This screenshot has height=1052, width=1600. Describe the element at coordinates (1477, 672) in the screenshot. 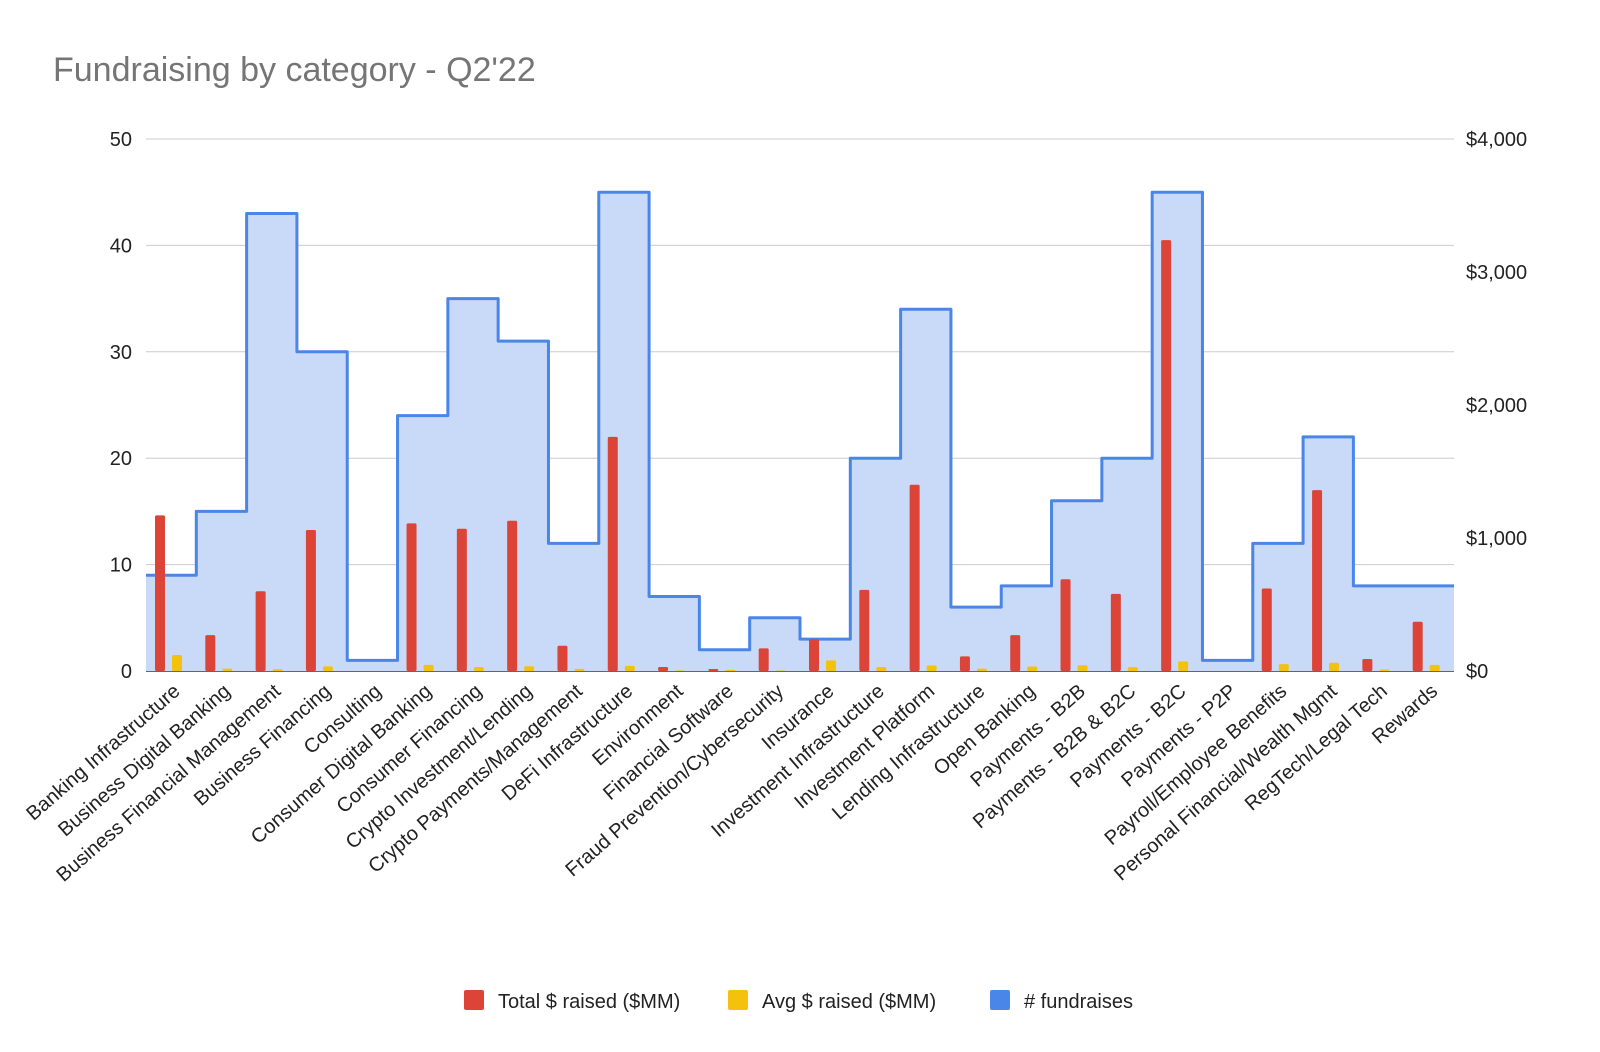

I see `right-tick-label: $0` at that location.